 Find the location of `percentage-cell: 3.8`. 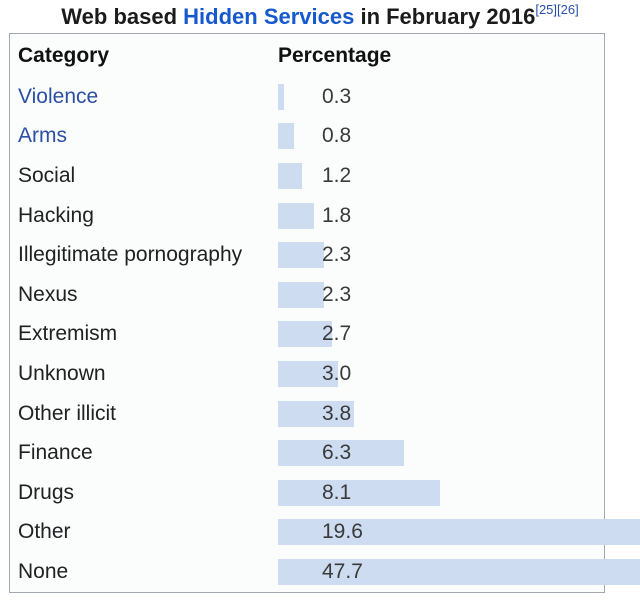

percentage-cell: 3.8 is located at coordinates (441, 414).